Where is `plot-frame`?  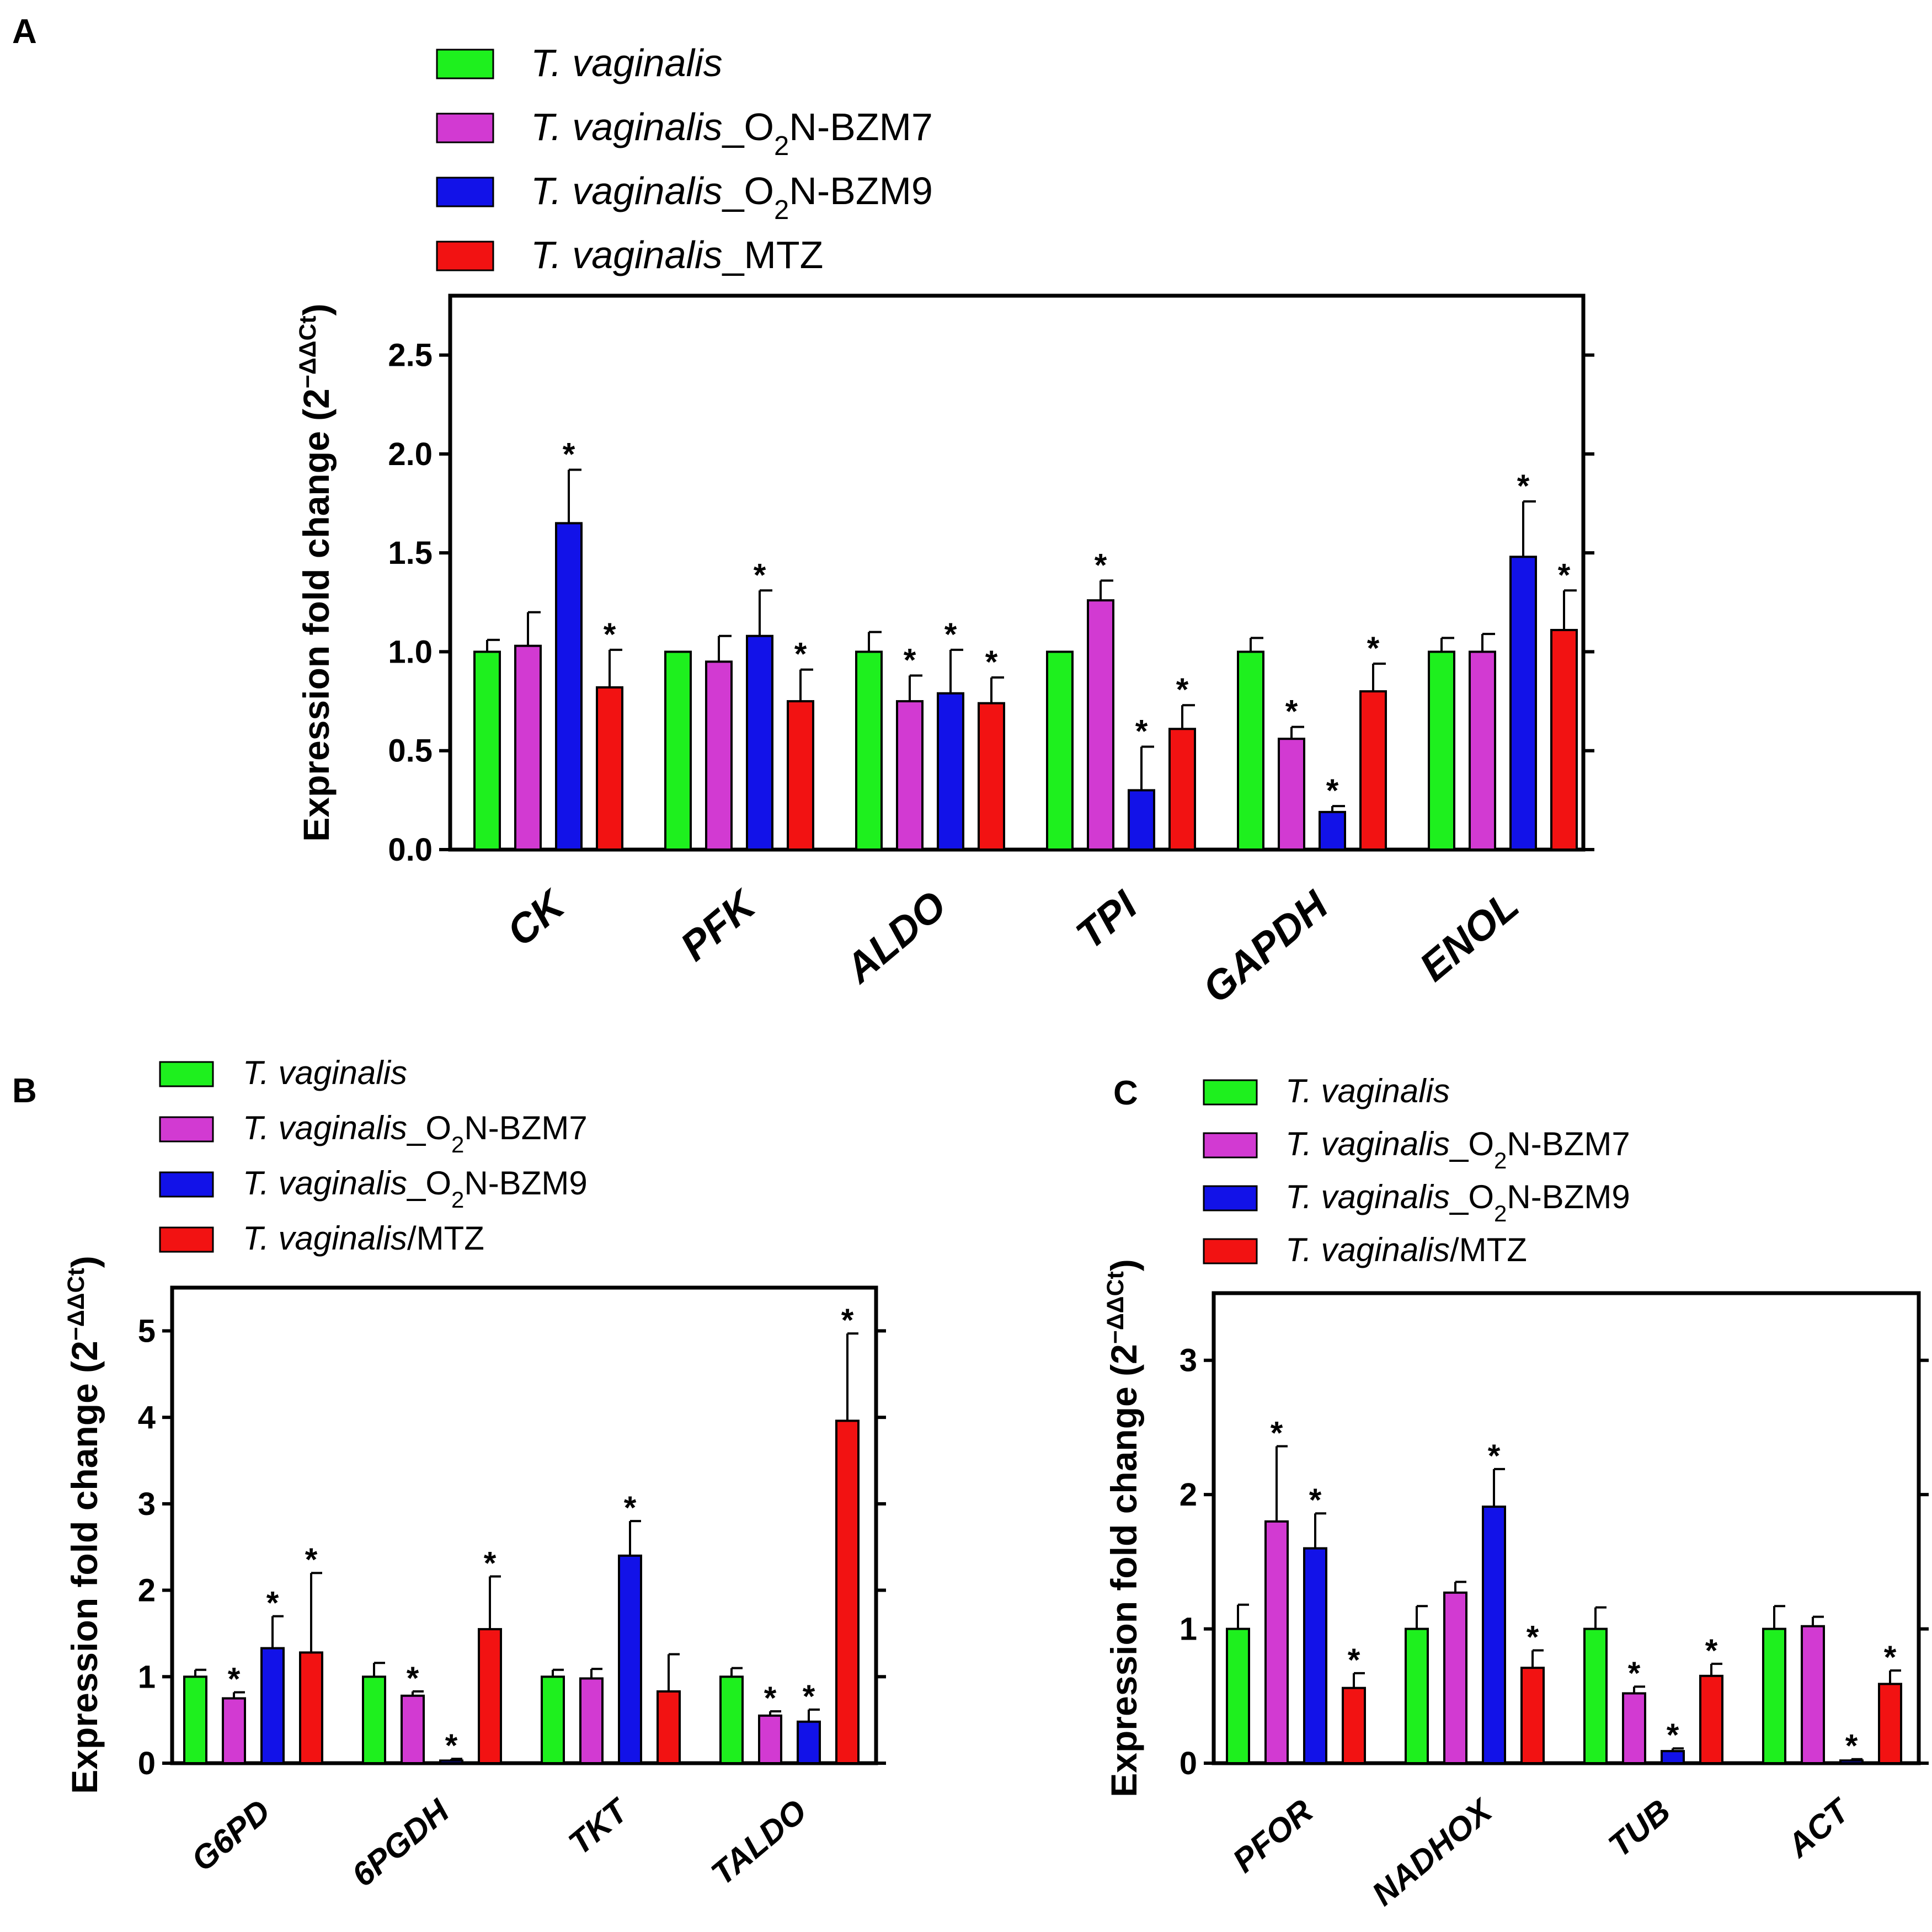
plot-frame is located at coordinates (1566, 1528).